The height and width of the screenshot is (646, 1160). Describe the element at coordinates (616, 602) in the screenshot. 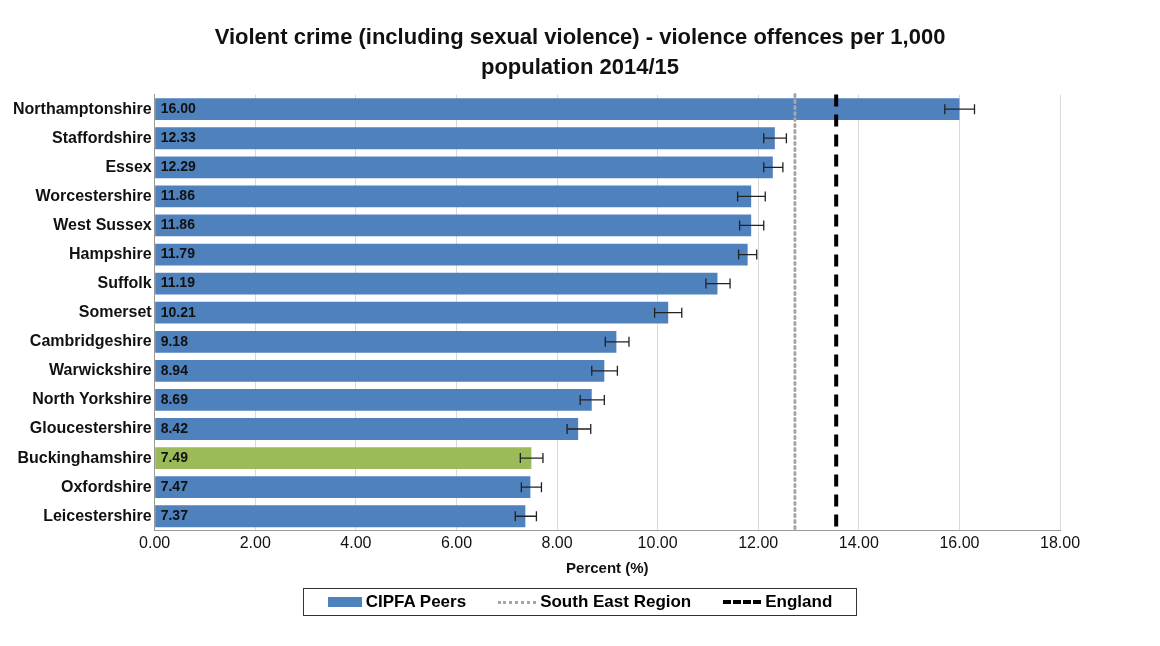

I see `legend-label: South East Region` at that location.